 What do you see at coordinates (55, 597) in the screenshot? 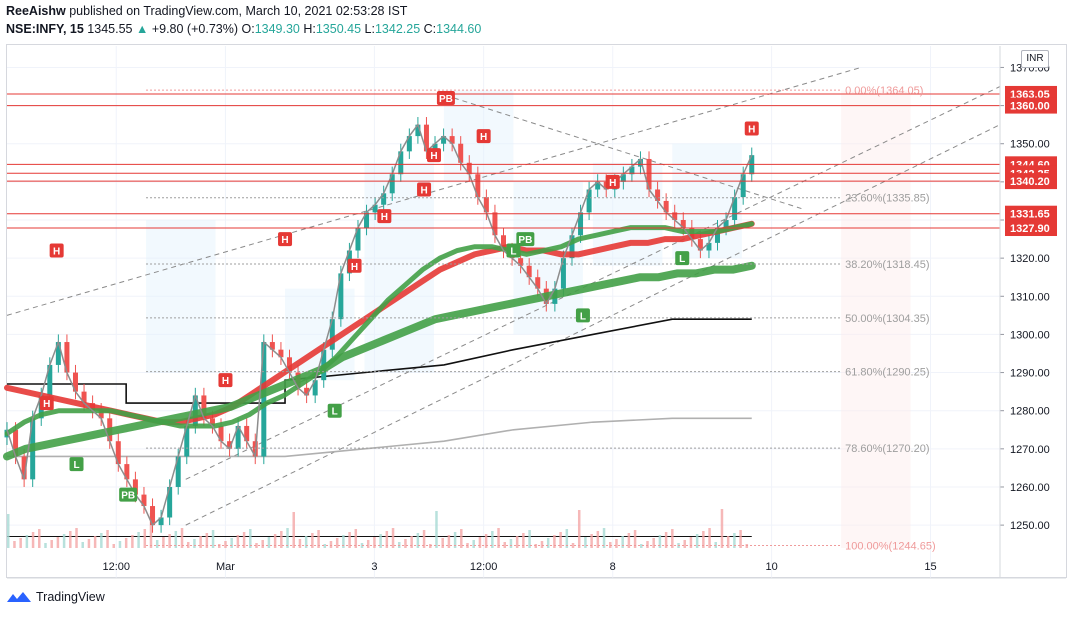
I see `footer-brand: TradingView` at bounding box center [55, 597].